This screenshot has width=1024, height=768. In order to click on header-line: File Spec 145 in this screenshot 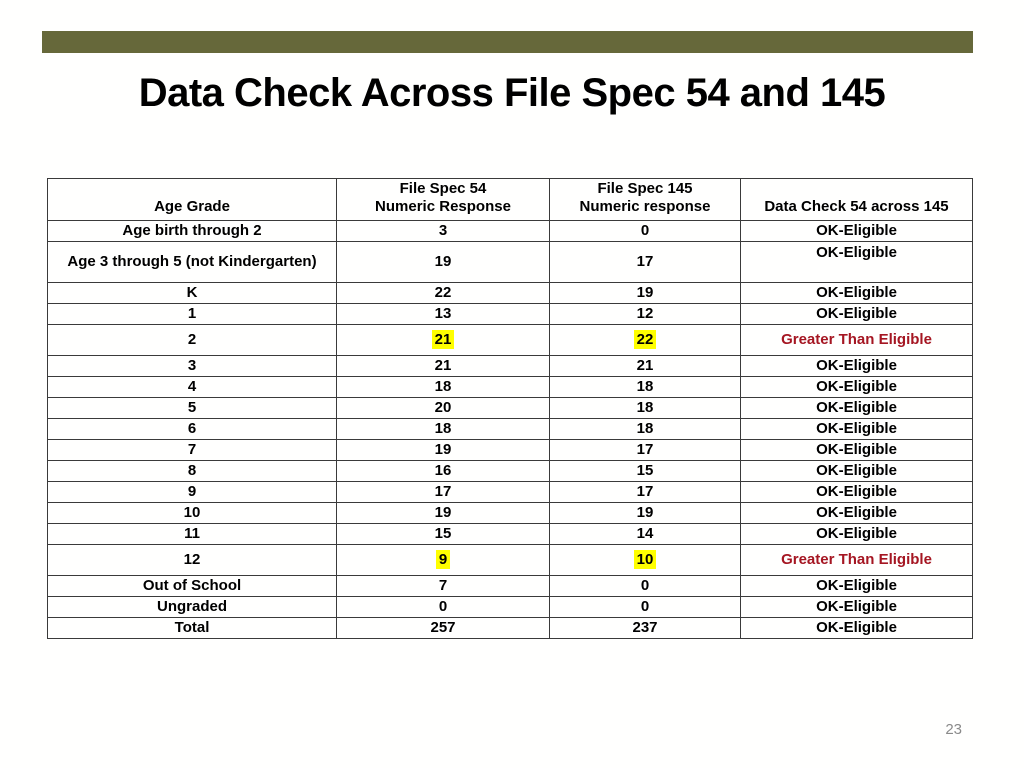, I will do `click(645, 188)`.